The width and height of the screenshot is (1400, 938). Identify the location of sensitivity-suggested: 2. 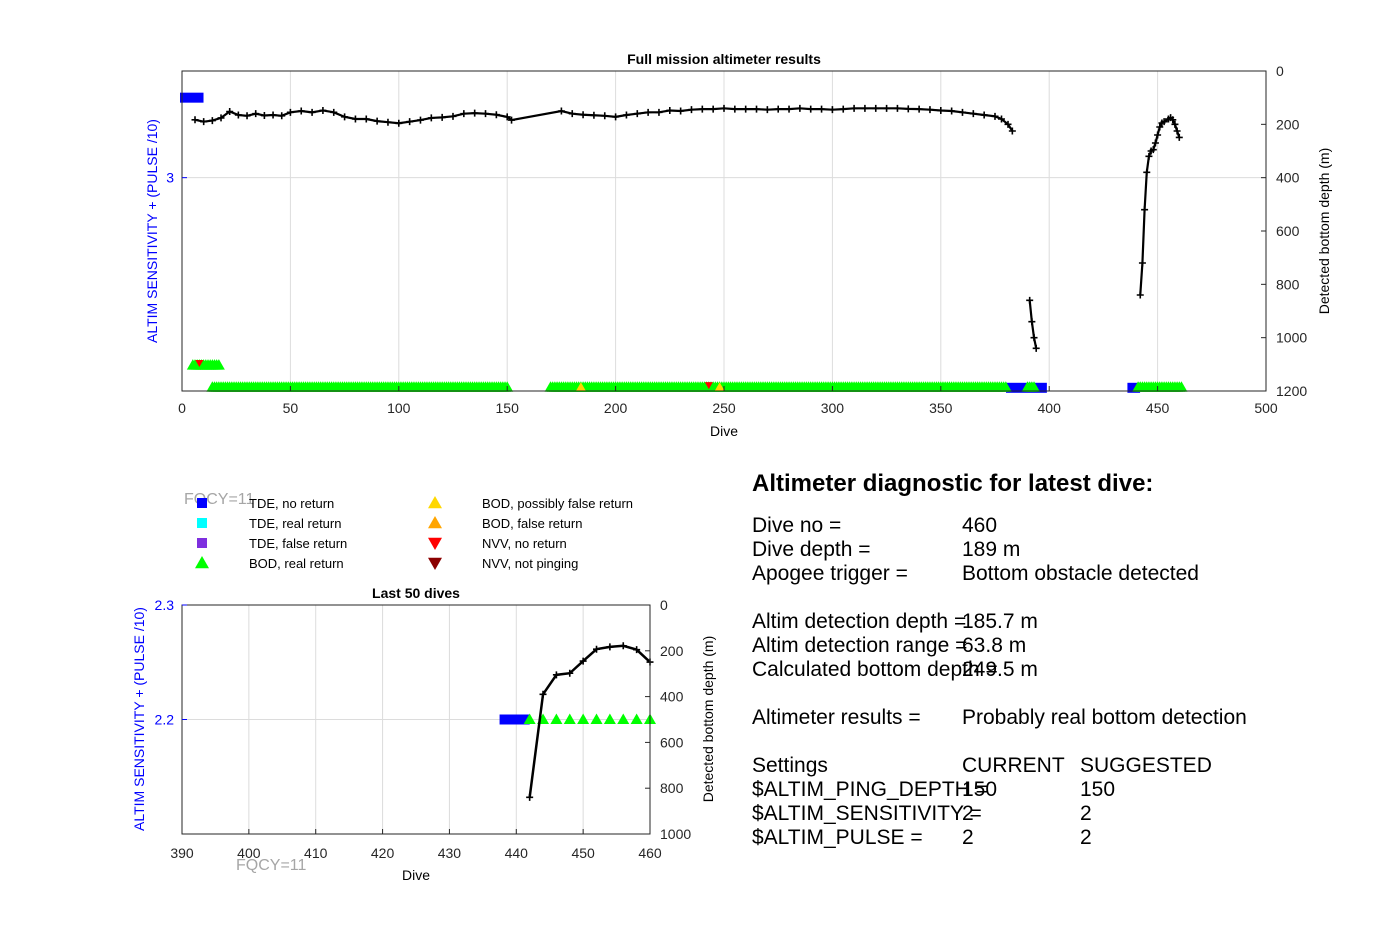
(1086, 813).